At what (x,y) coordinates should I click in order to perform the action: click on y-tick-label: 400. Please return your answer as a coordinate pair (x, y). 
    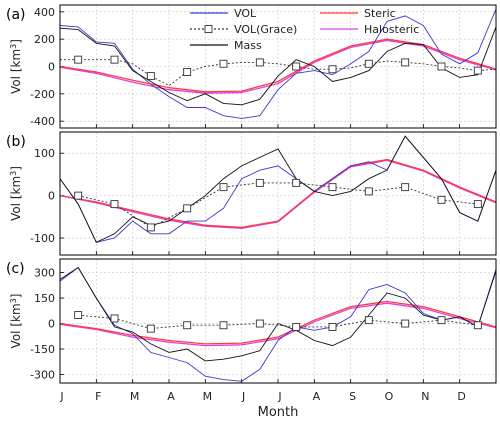
    Looking at the image, I should click on (44, 12).